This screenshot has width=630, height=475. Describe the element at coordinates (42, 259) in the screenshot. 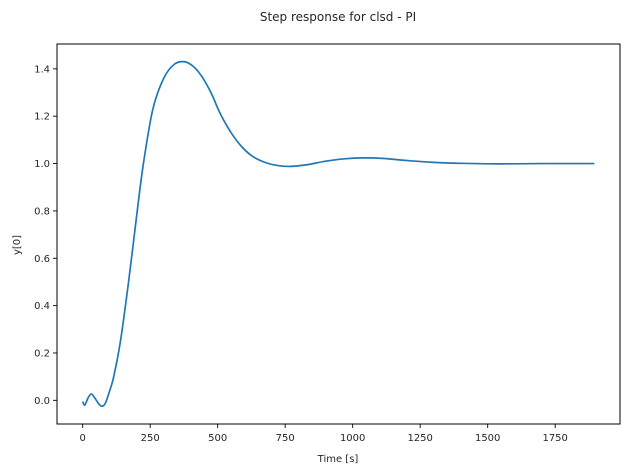

I see `y-tick-label: 0.6` at that location.